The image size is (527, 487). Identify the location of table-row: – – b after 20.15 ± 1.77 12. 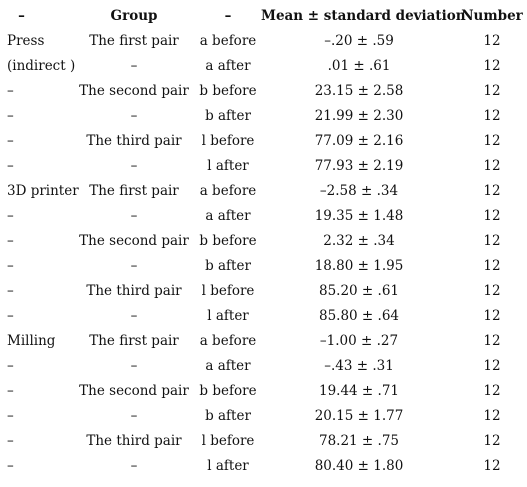
(263, 415).